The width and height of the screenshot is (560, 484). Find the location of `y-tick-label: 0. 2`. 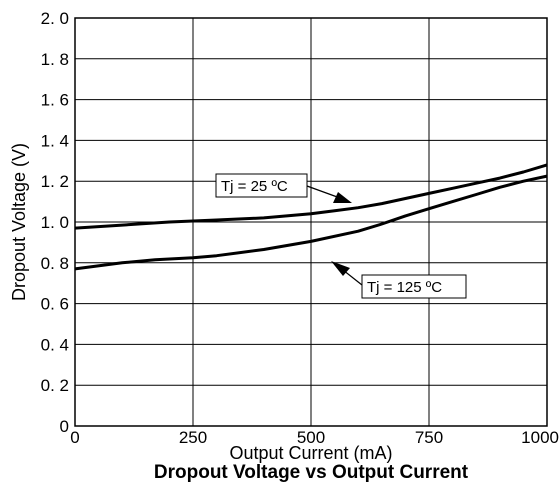

y-tick-label: 0. 2 is located at coordinates (55, 385).